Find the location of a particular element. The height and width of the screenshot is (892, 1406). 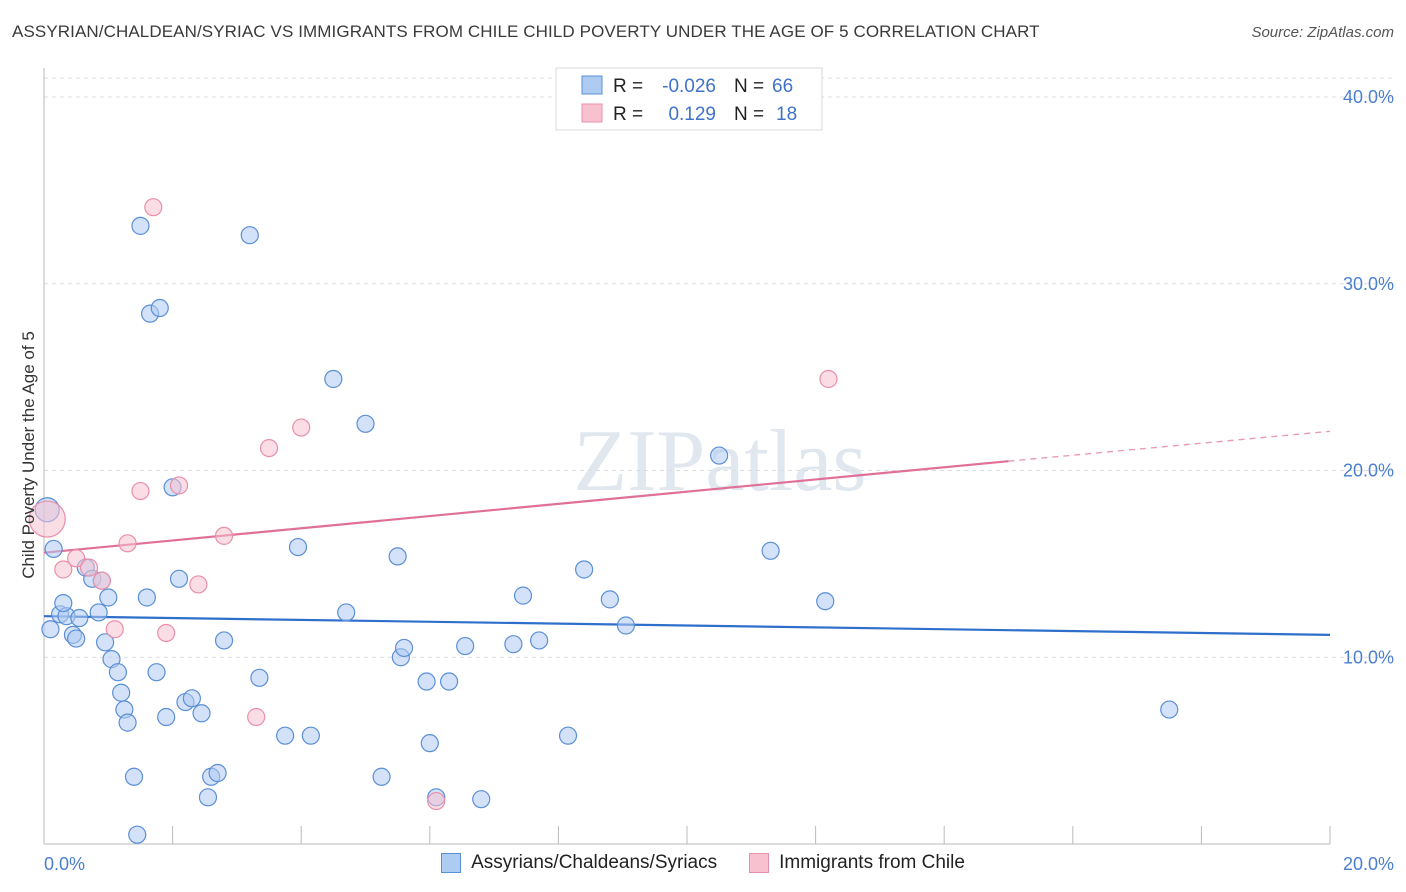

legend-item-assyrians: Assyrians/Chaldeans/Syriacs is located at coordinates (579, 863).